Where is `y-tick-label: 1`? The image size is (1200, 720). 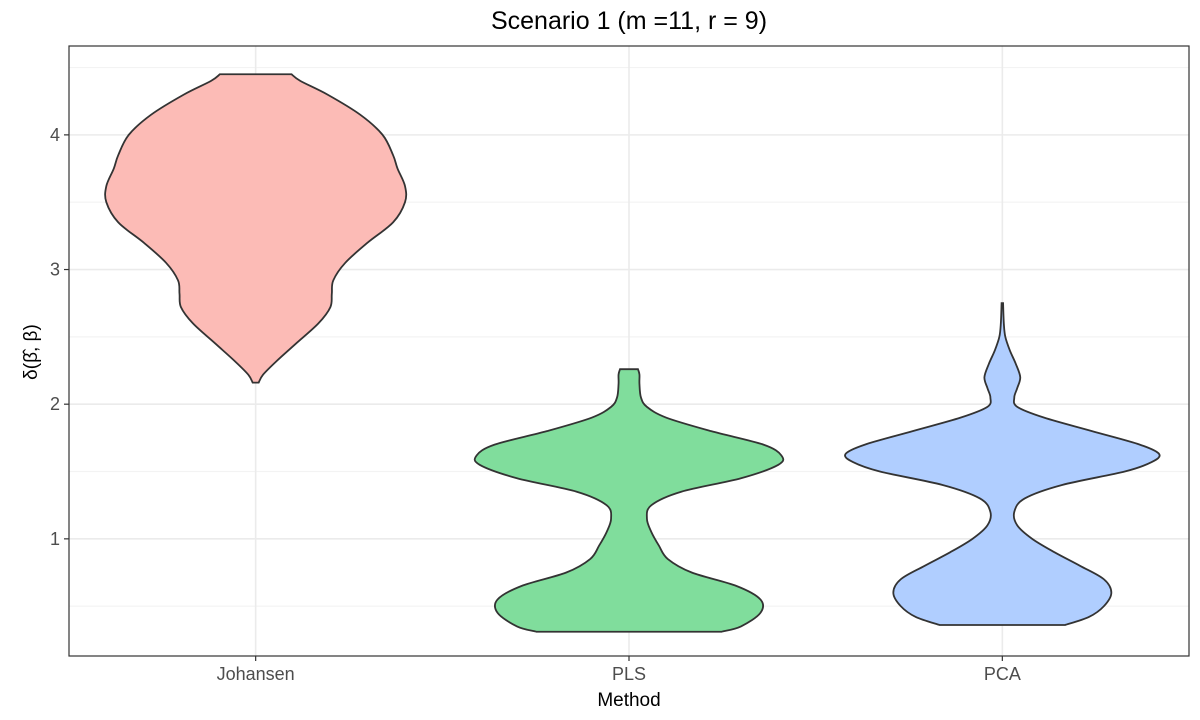
y-tick-label: 1 is located at coordinates (55, 539).